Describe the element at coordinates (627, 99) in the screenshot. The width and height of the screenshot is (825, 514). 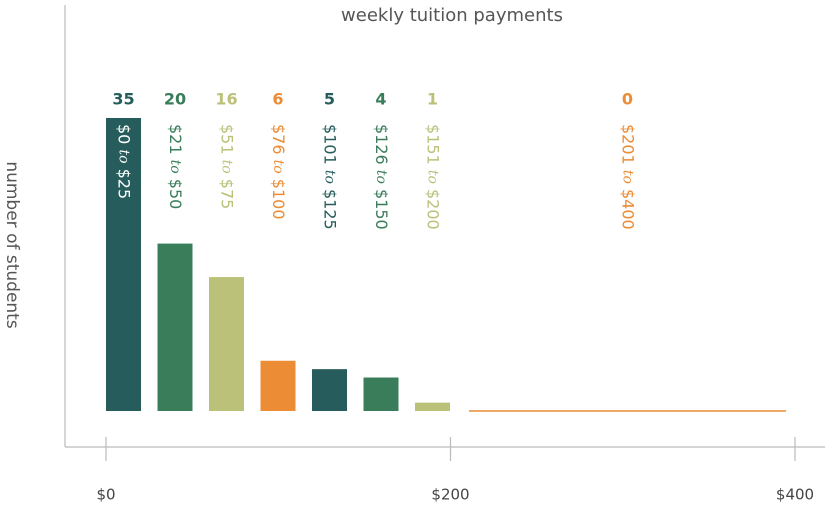
I see `value-label: 0` at that location.